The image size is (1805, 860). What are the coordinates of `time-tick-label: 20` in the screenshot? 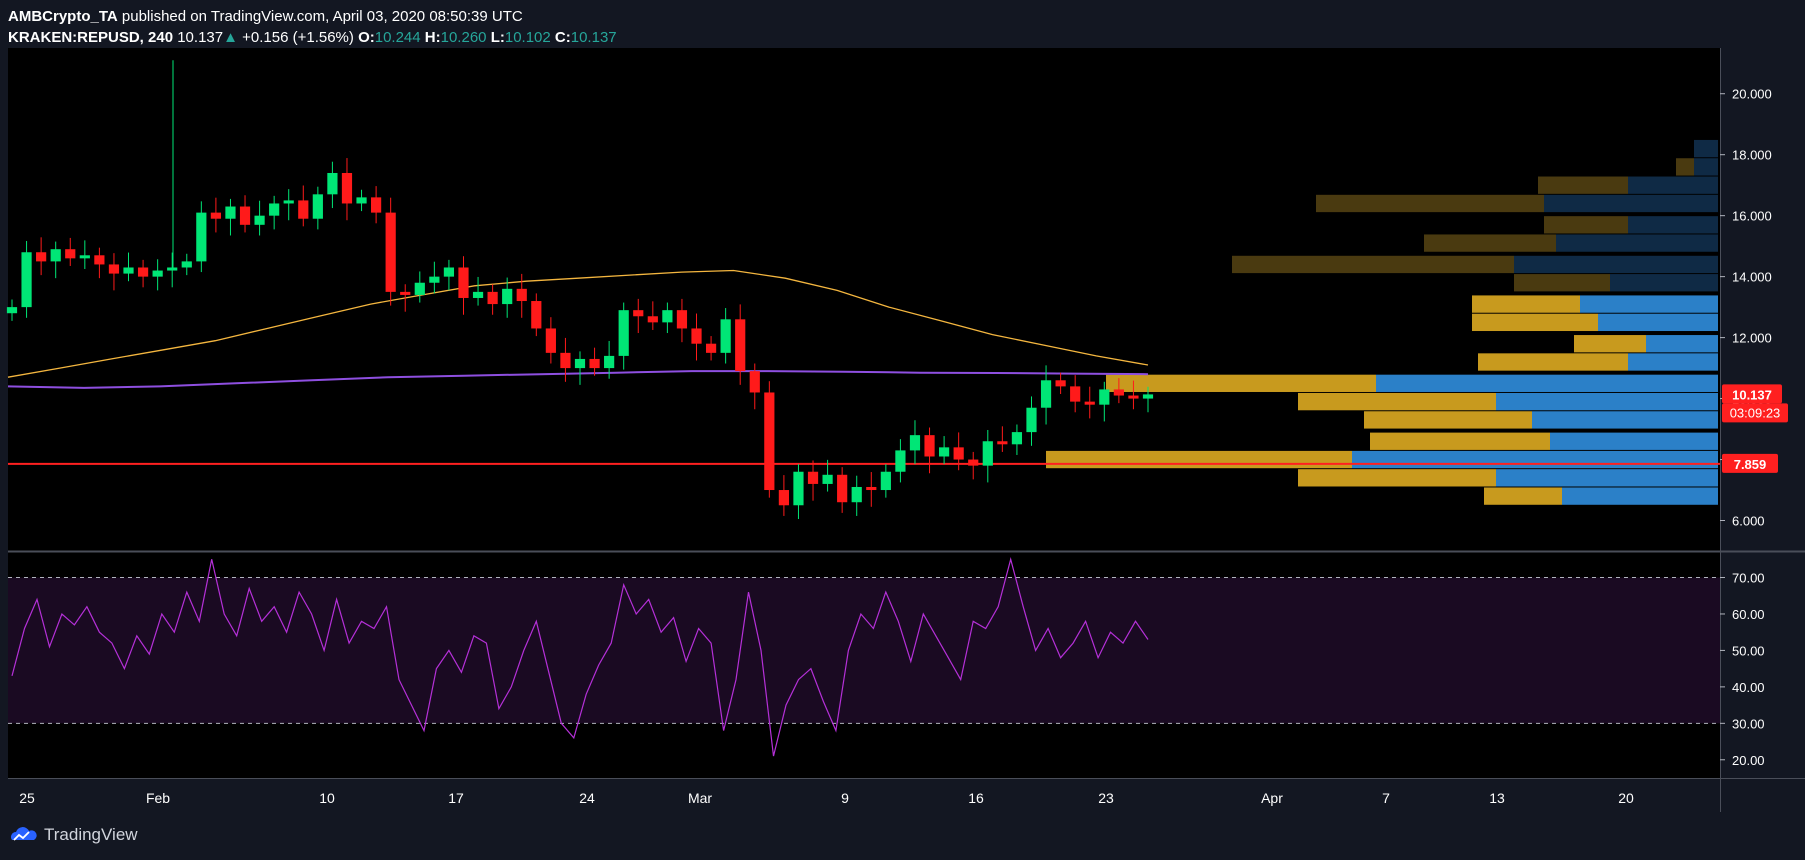 It's located at (1626, 798).